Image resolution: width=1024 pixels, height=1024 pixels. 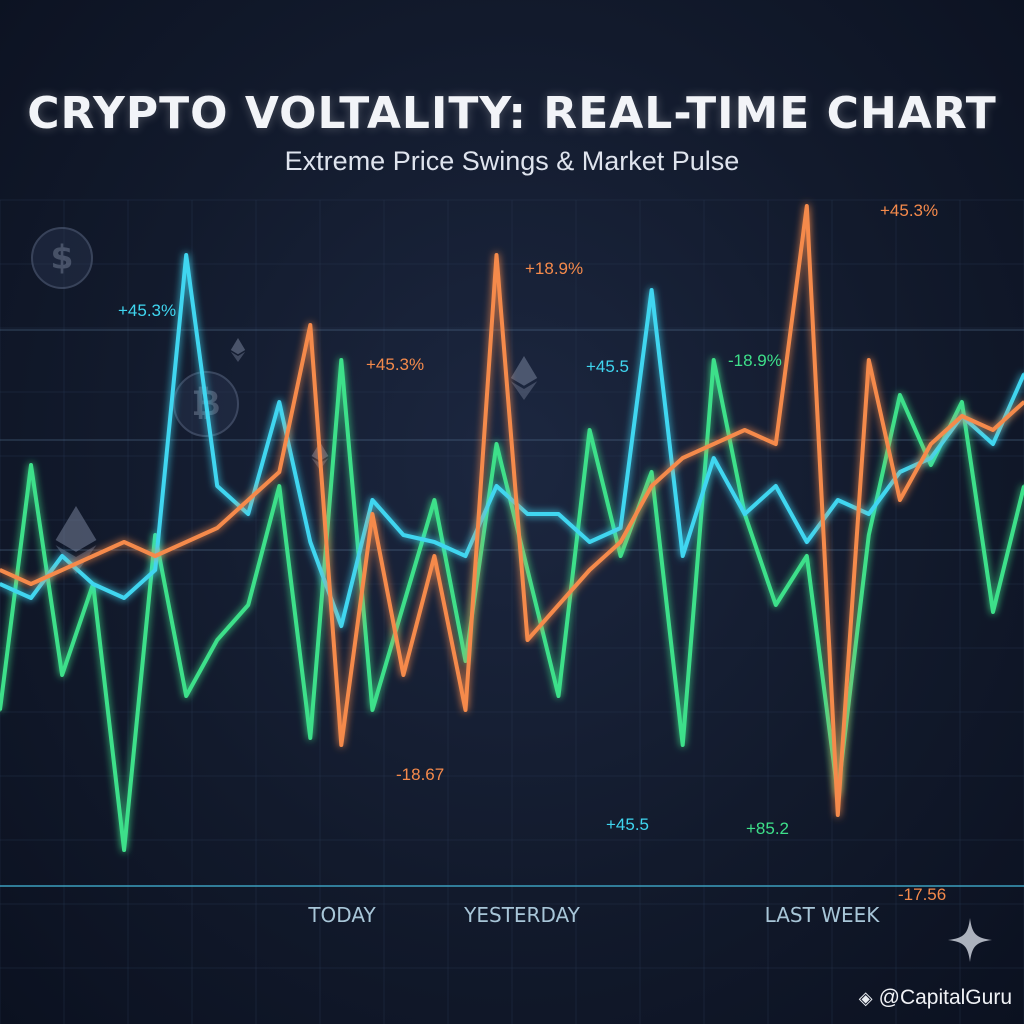 I want to click on chart-title: CRYPTO VOLTALITY: REAL-TIME CHART, so click(x=512, y=113).